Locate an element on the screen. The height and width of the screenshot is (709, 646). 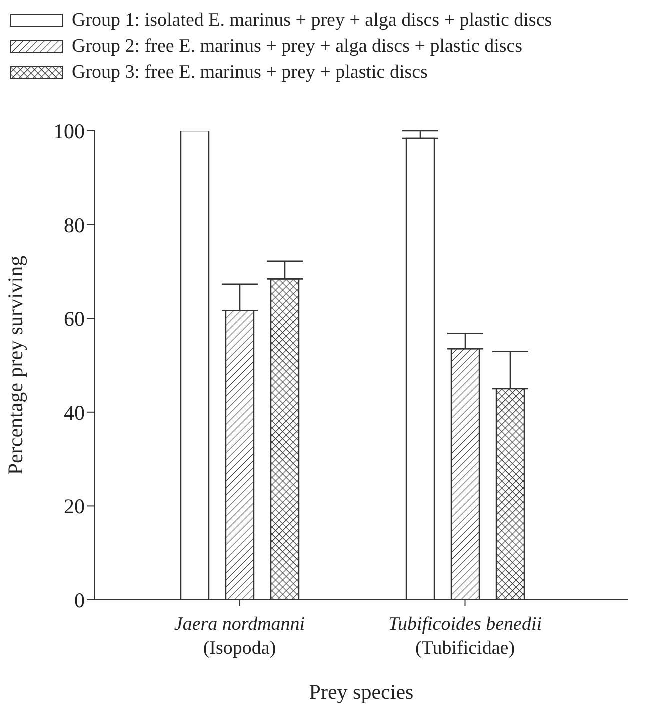
x-tick-label: Jaera nordmanni (Isopoda) is located at coordinates (240, 636).